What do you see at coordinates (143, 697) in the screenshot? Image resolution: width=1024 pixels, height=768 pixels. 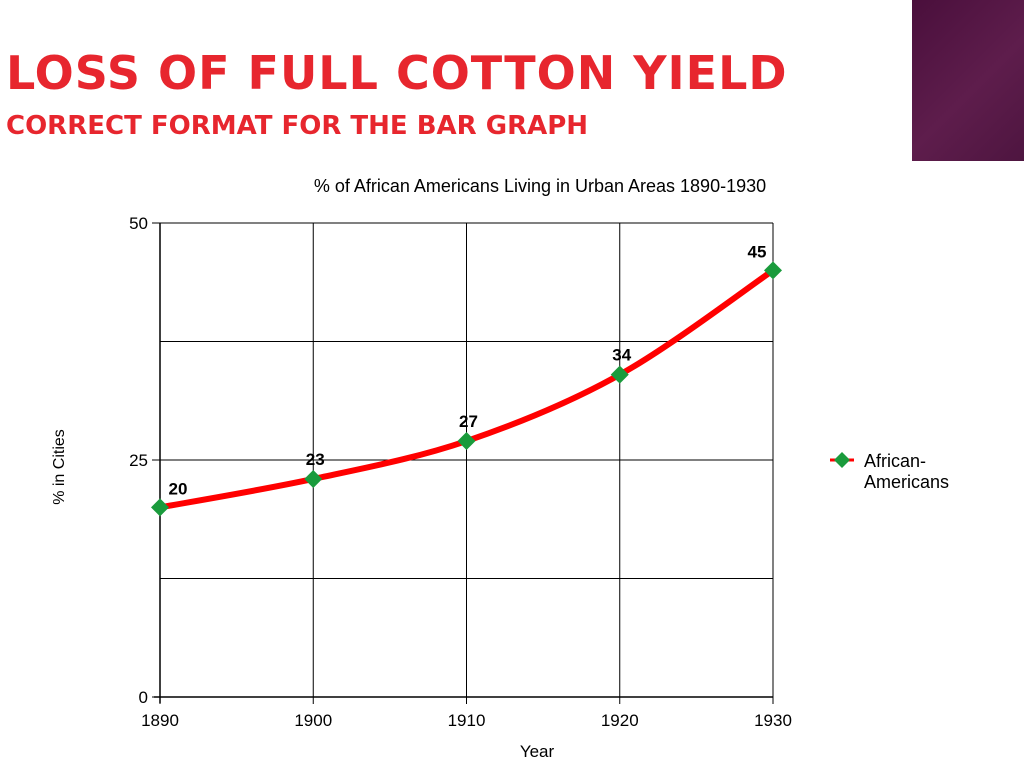 I see `y-tick-label: 0` at bounding box center [143, 697].